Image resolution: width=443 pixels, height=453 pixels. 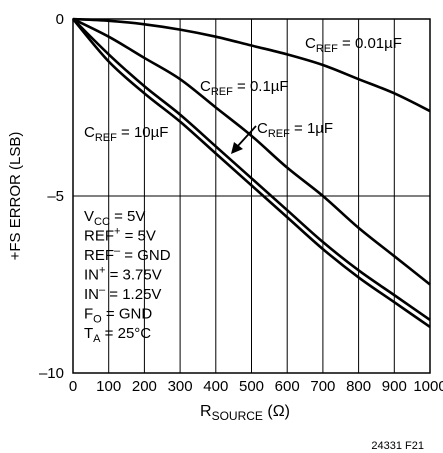 What do you see at coordinates (246, 137) in the screenshot?
I see `label-arrow-shaft` at bounding box center [246, 137].